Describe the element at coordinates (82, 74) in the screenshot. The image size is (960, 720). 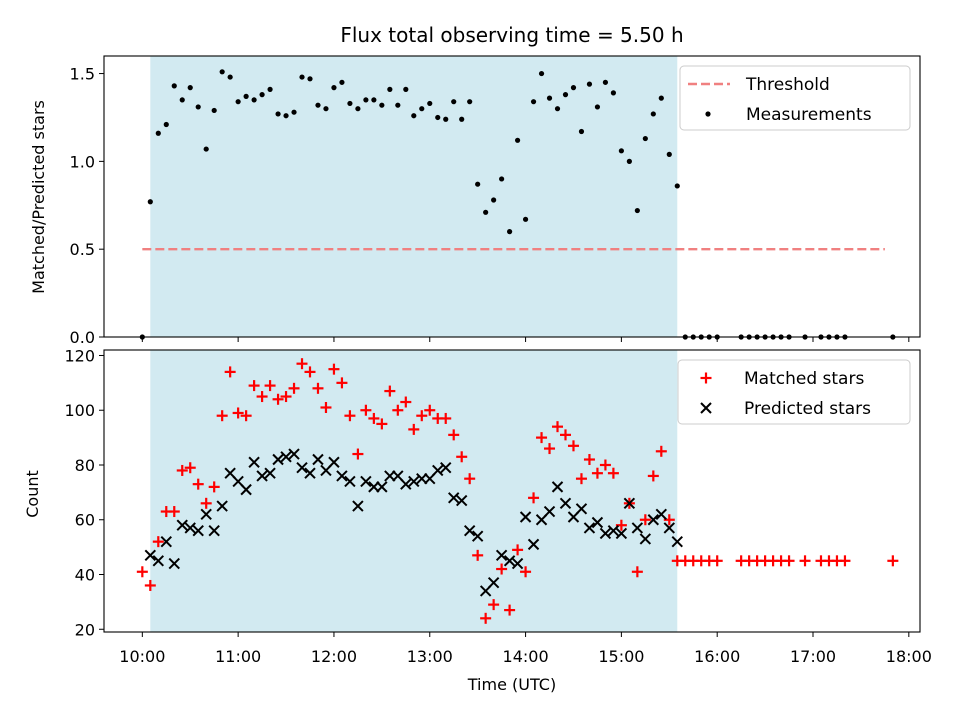
I see `top-y-tick-label: 1.5` at that location.